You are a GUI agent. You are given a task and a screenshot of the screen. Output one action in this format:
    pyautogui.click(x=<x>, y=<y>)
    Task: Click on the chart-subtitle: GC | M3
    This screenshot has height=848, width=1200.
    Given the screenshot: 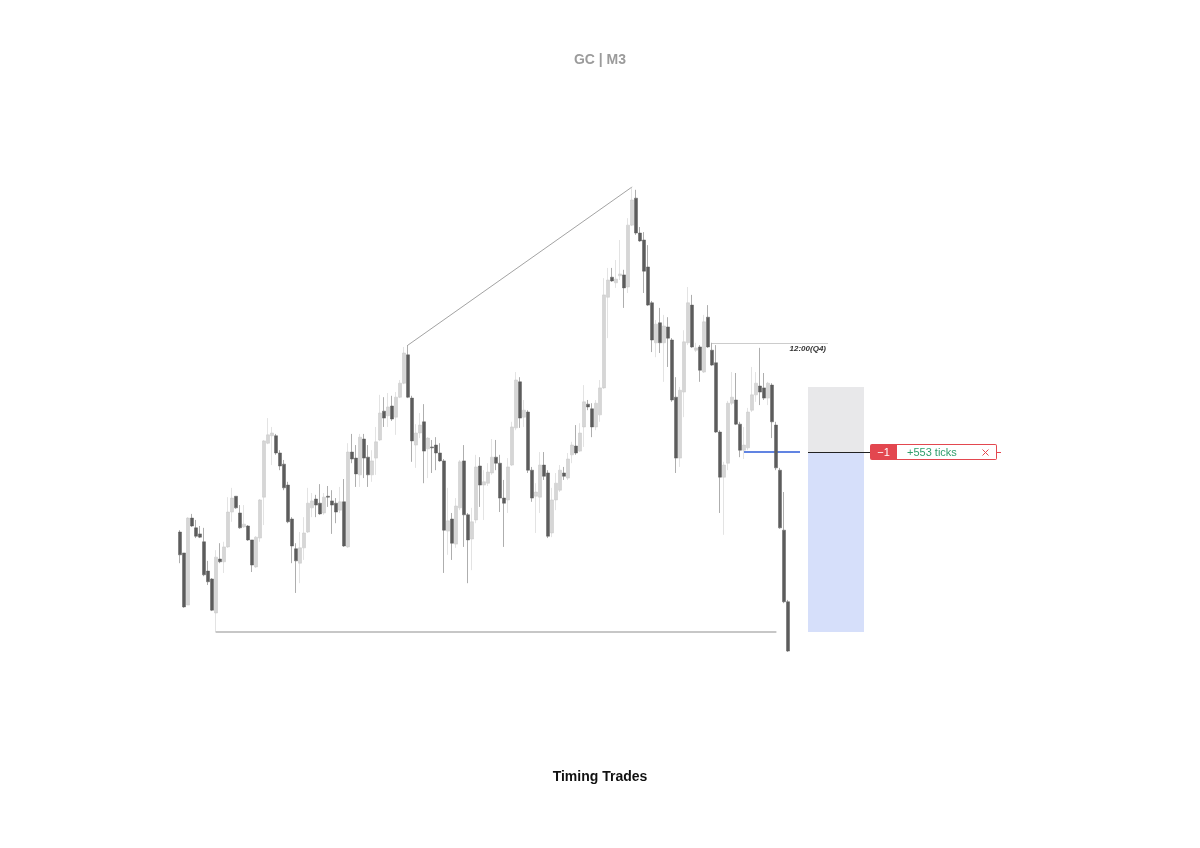 What is the action you would take?
    pyautogui.click(x=600, y=59)
    